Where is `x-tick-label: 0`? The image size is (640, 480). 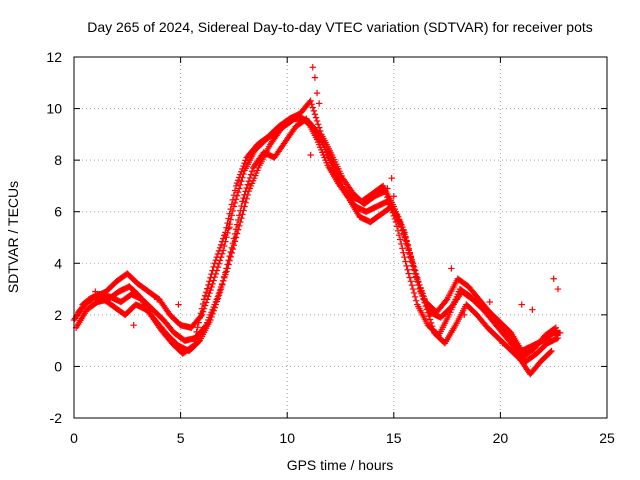
x-tick-label: 0 is located at coordinates (74, 438).